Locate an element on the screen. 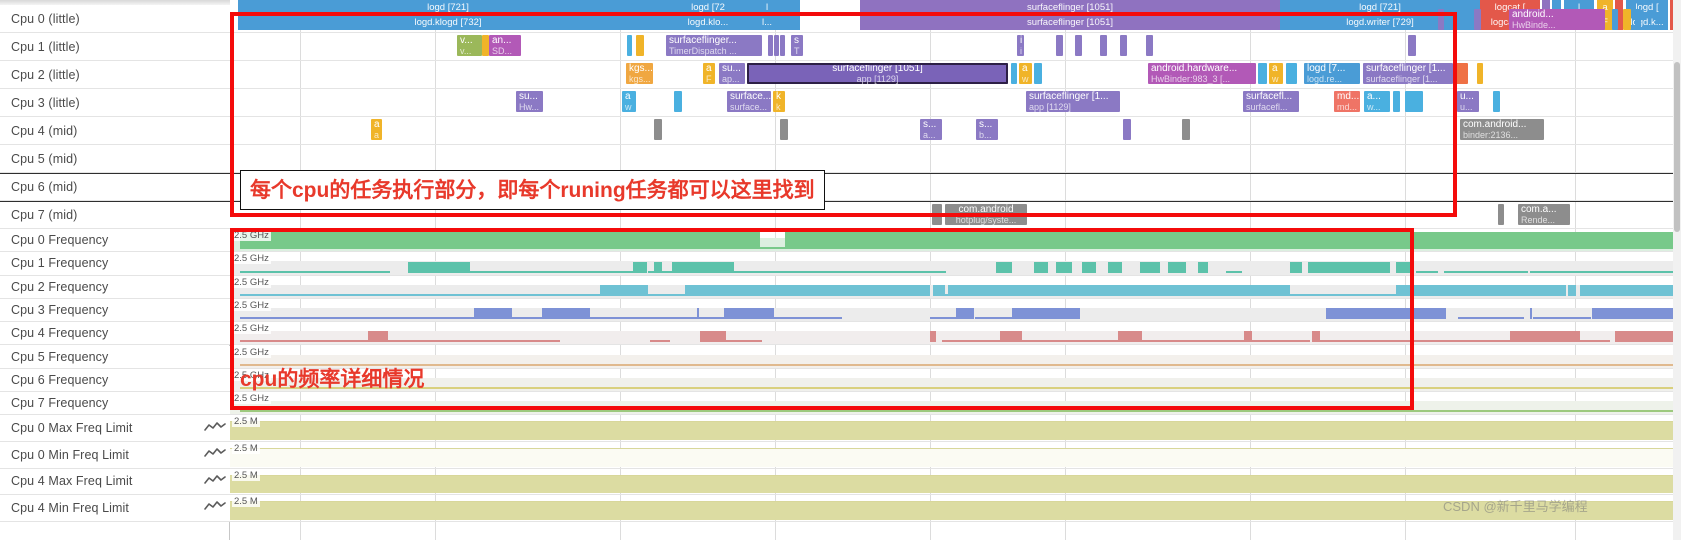  track-cpu-5-mid is located at coordinates (955, 159).